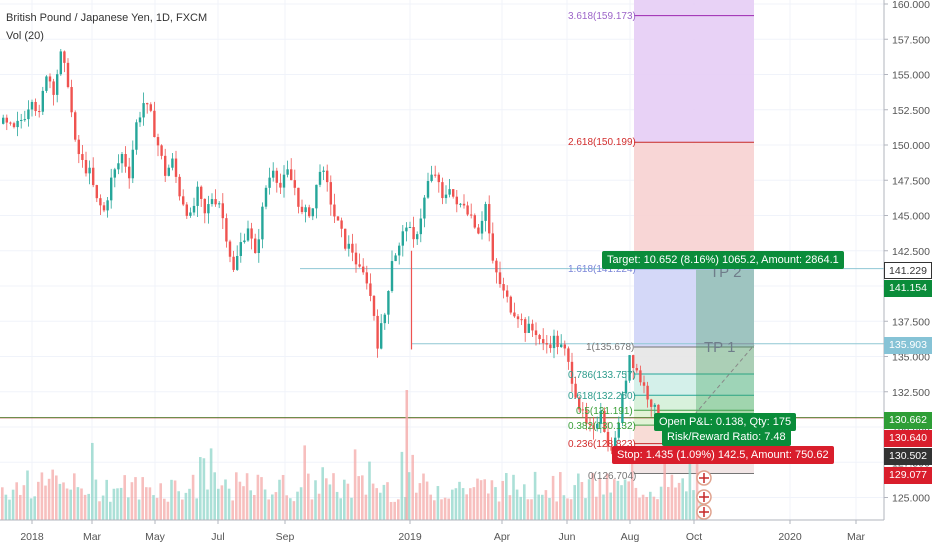 This screenshot has height=550, width=932. What do you see at coordinates (908, 270) in the screenshot?
I see `price-tag-141229: 141.229` at bounding box center [908, 270].